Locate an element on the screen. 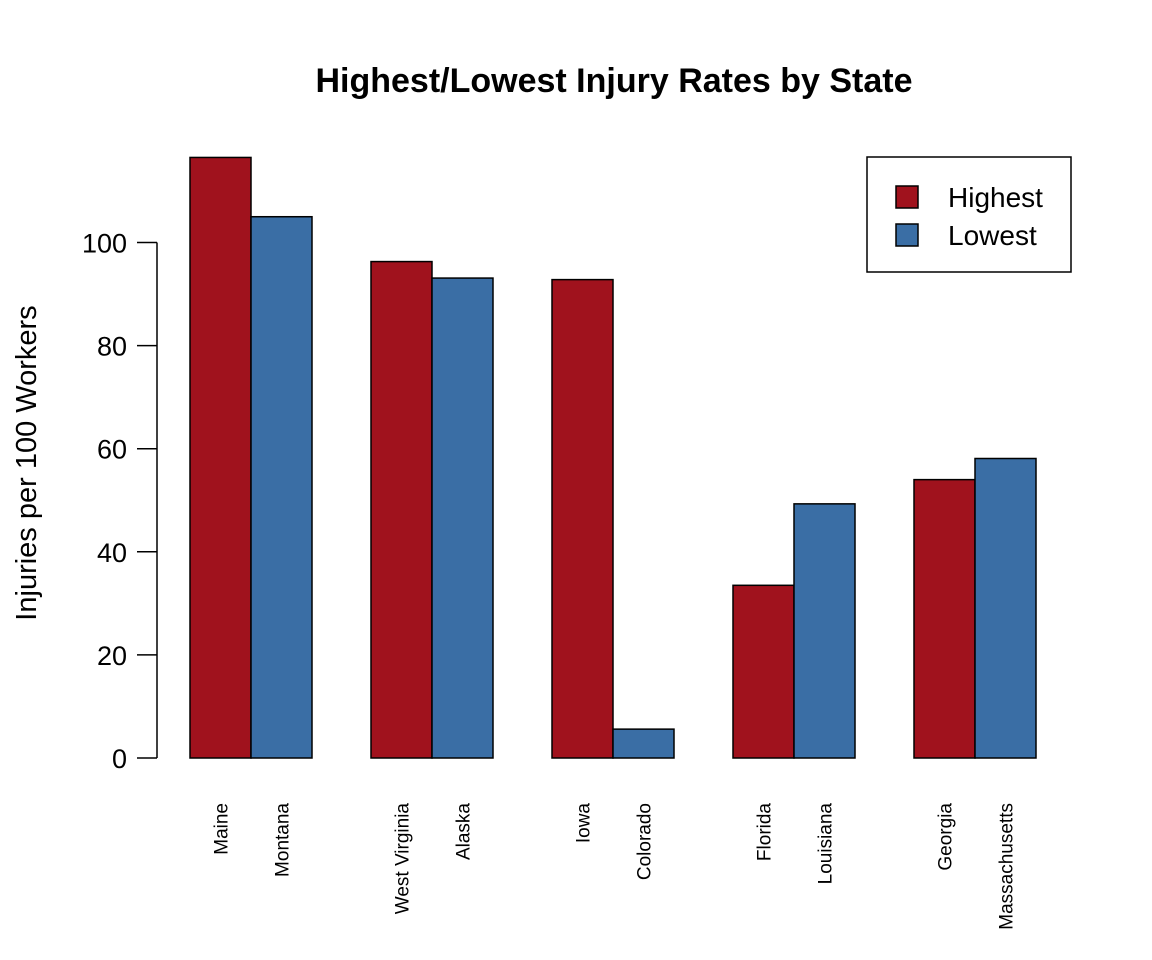 Image resolution: width=1152 pixels, height=960 pixels. category-label: Colorado is located at coordinates (645, 841).